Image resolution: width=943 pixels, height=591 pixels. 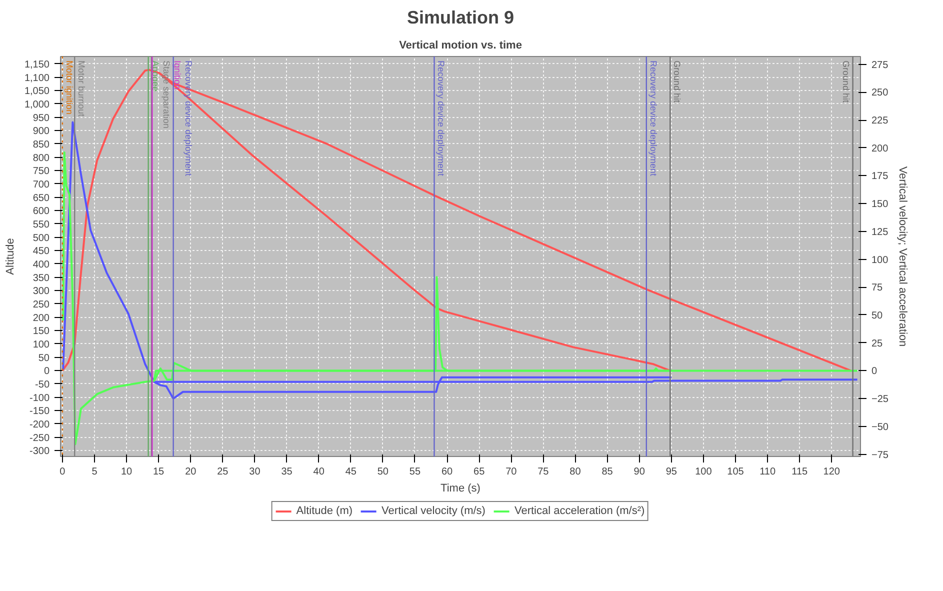 What do you see at coordinates (39, 452) in the screenshot?
I see `y-tick-label: -300` at bounding box center [39, 452].